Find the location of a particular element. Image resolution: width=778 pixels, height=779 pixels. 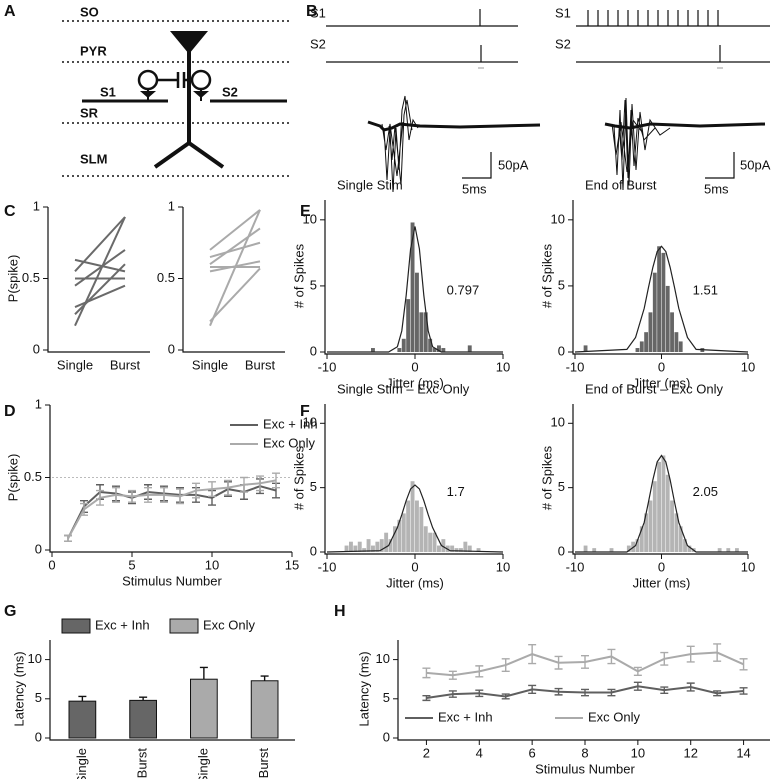

scale-label: 50pA is located at coordinates (755, 164).